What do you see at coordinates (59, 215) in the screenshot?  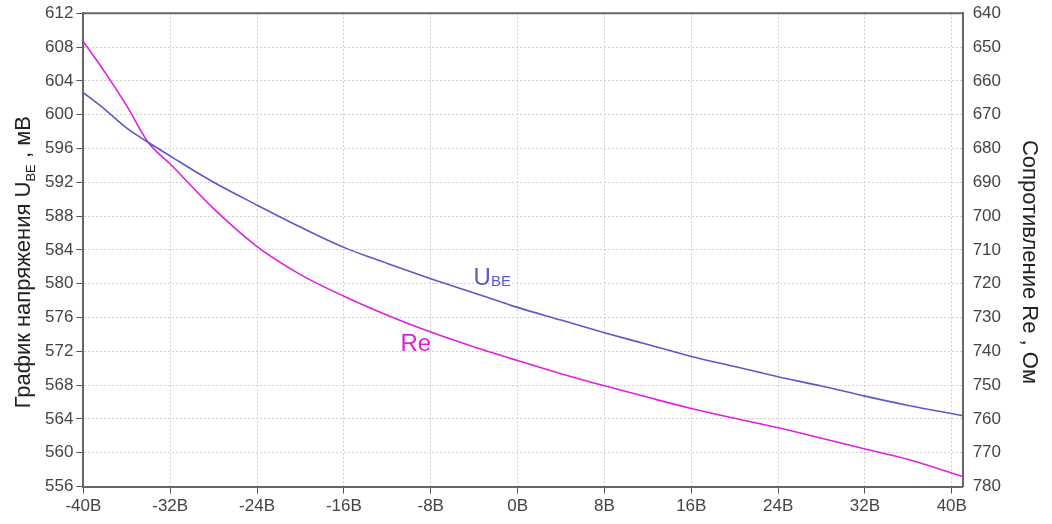 I see `y-tick-label: 588` at bounding box center [59, 215].